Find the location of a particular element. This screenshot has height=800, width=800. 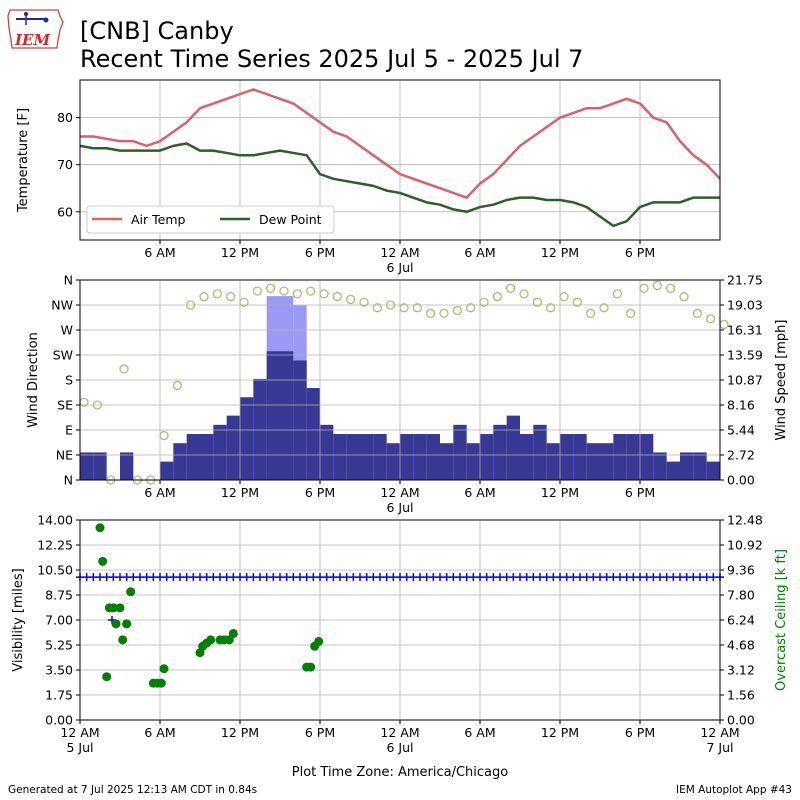

temperature-x-ticks: 6 AM 12 PM 6 PM 12 AM 6 Jul 6 AM 12 PM 6 PM is located at coordinates (399, 257).